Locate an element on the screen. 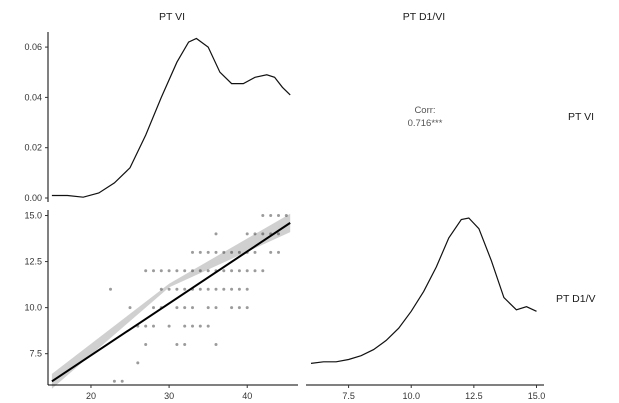 Image resolution: width=619 pixels, height=403 pixels. density-vi-y-tick-label: 0.00 is located at coordinates (33, 198).